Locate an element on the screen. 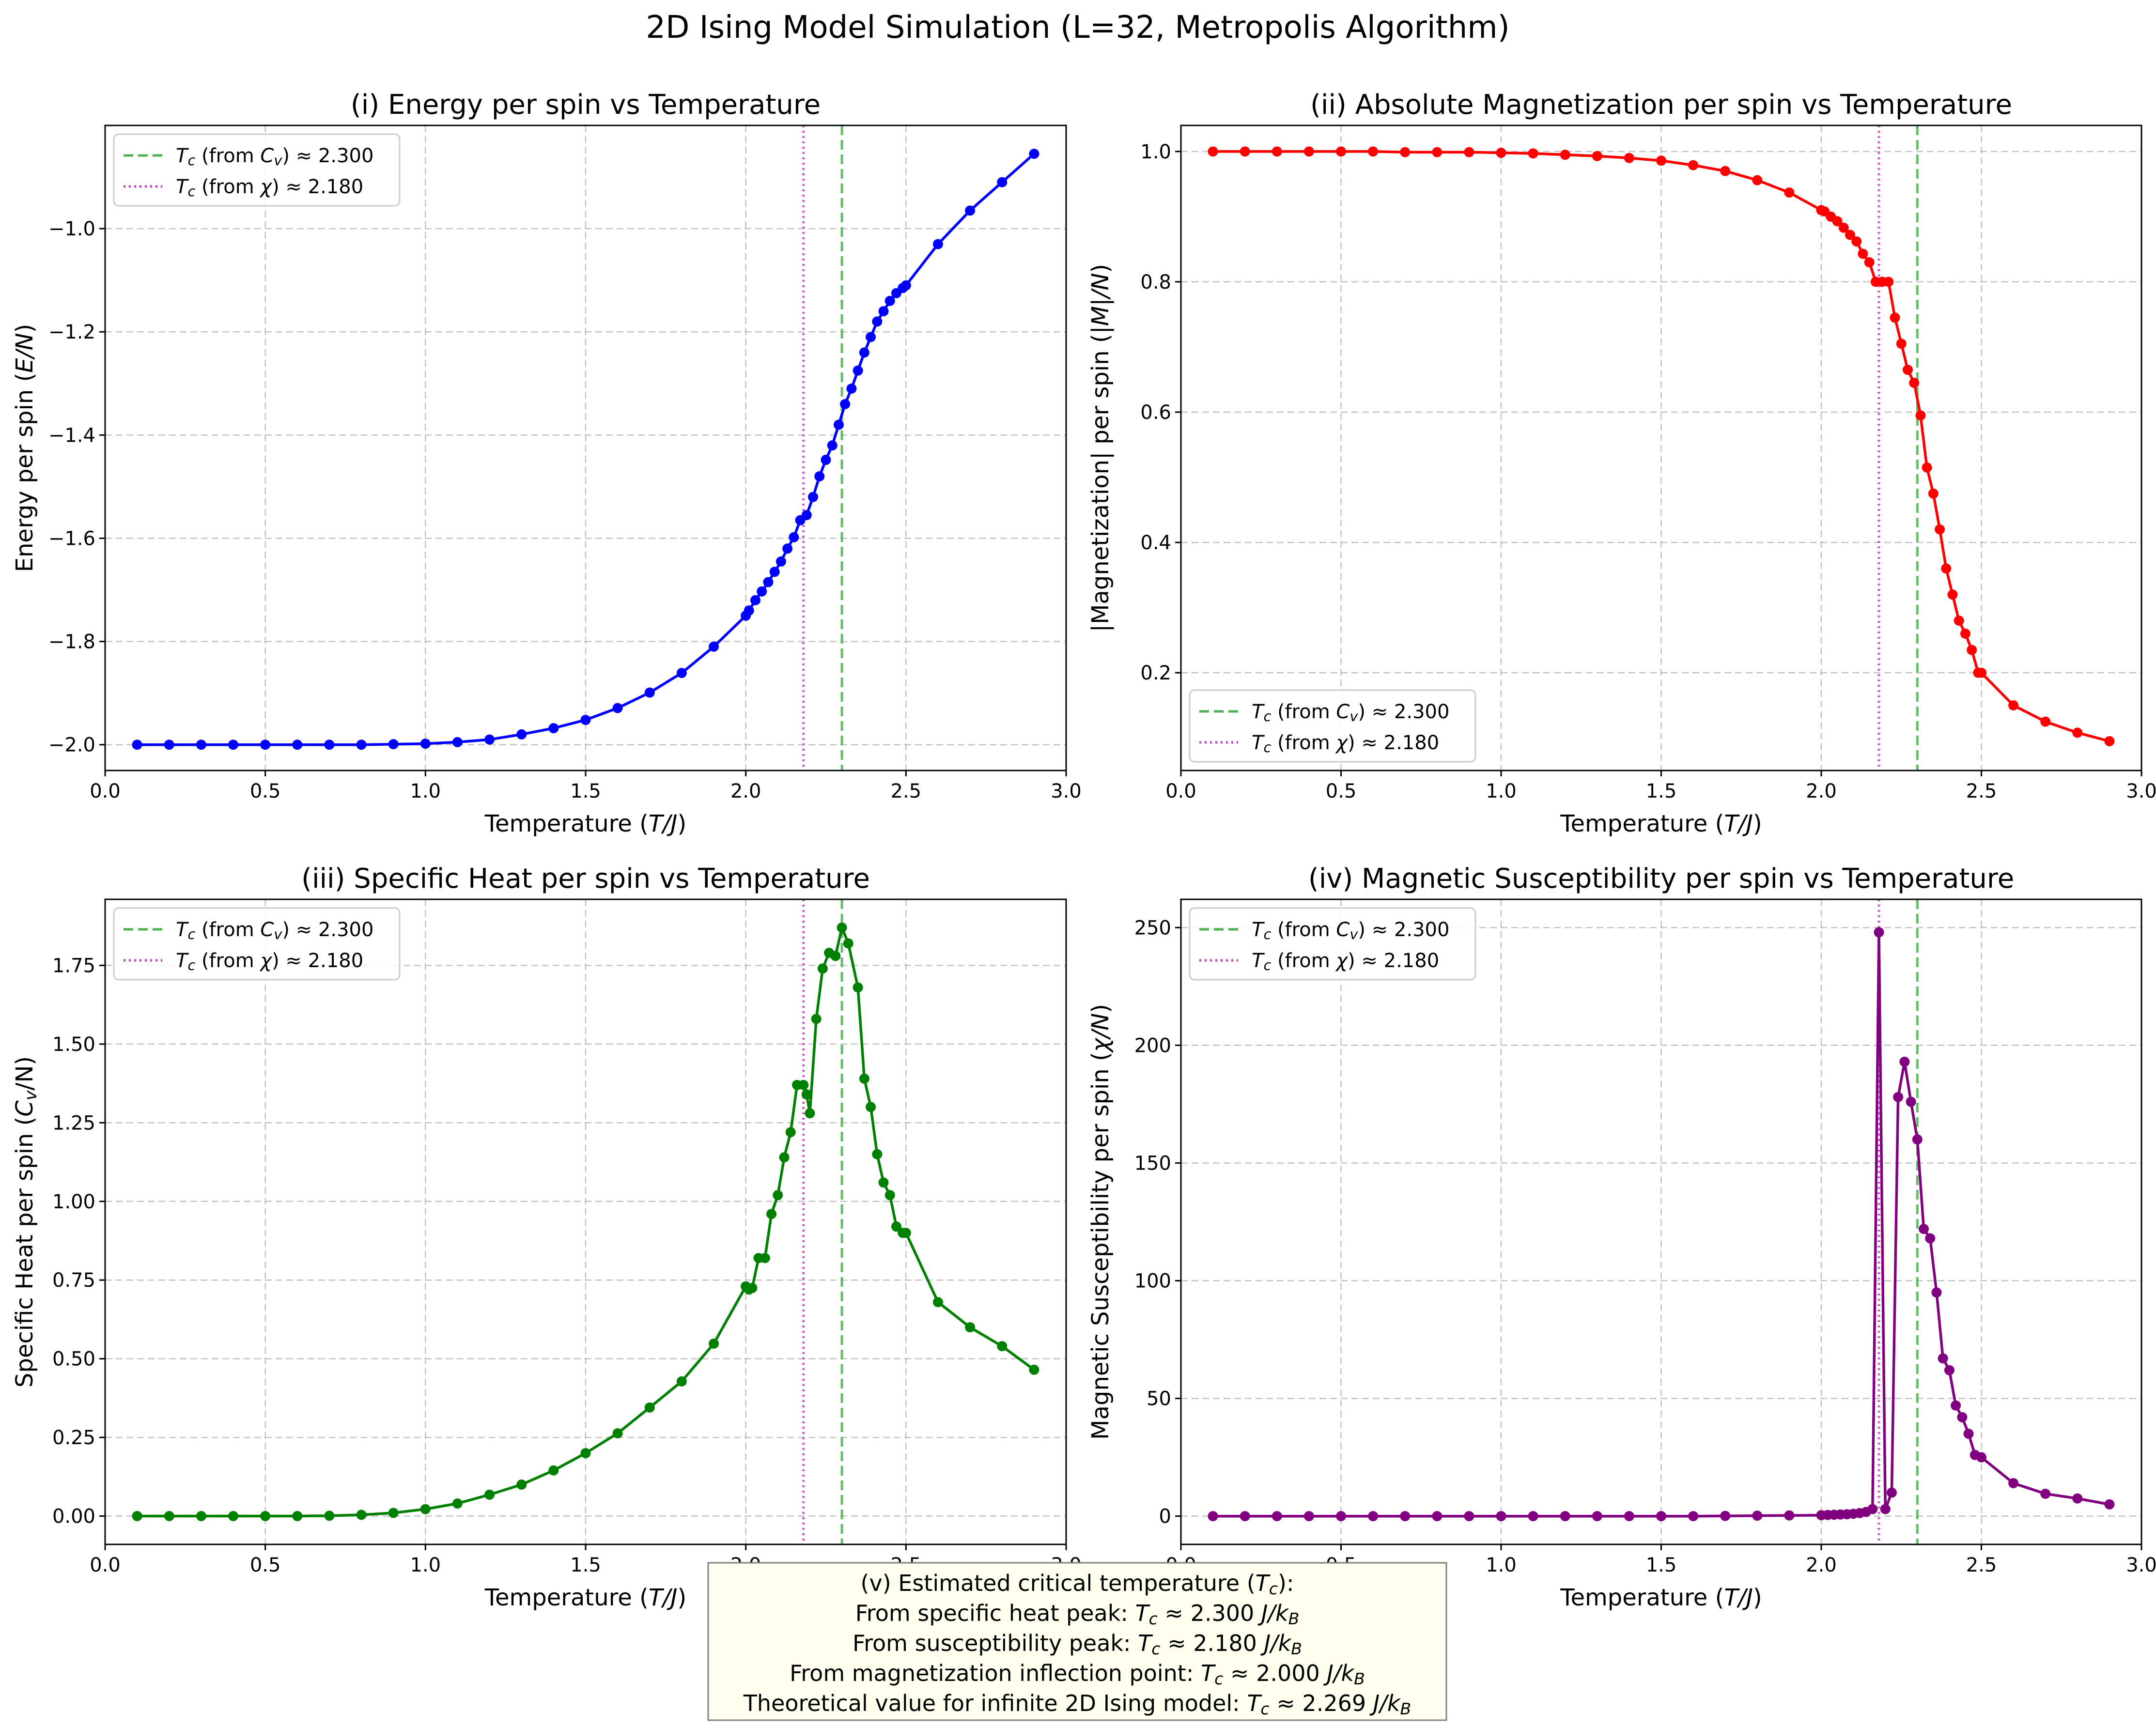 The height and width of the screenshot is (1726, 2156). x-axis-label: Temperature (T/J) is located at coordinates (585, 1598).